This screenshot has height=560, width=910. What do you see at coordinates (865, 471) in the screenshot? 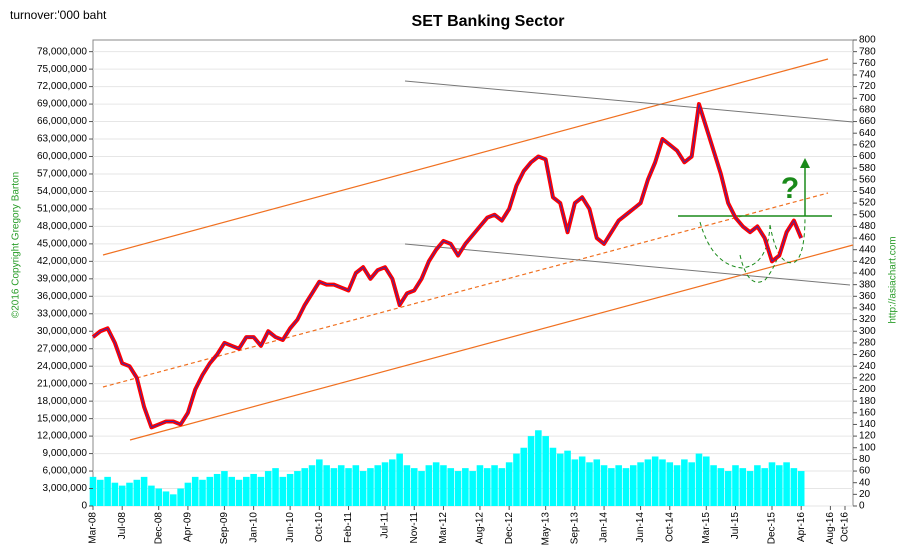
I see `y2-tick-label: 60` at bounding box center [865, 471].